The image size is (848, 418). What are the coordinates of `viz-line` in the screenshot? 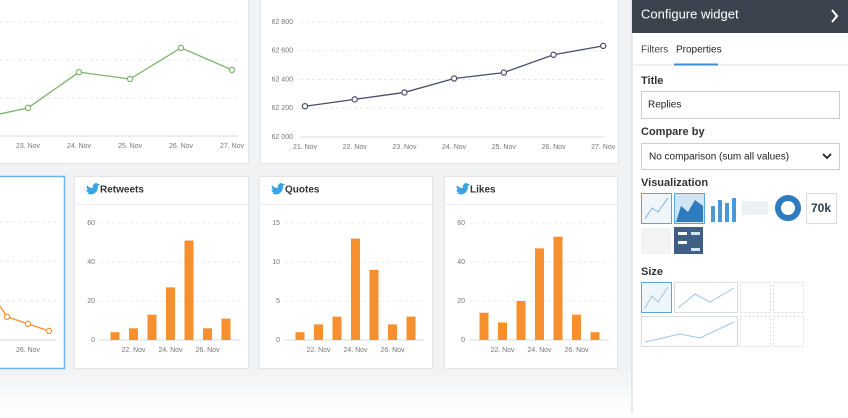 It's located at (656, 208).